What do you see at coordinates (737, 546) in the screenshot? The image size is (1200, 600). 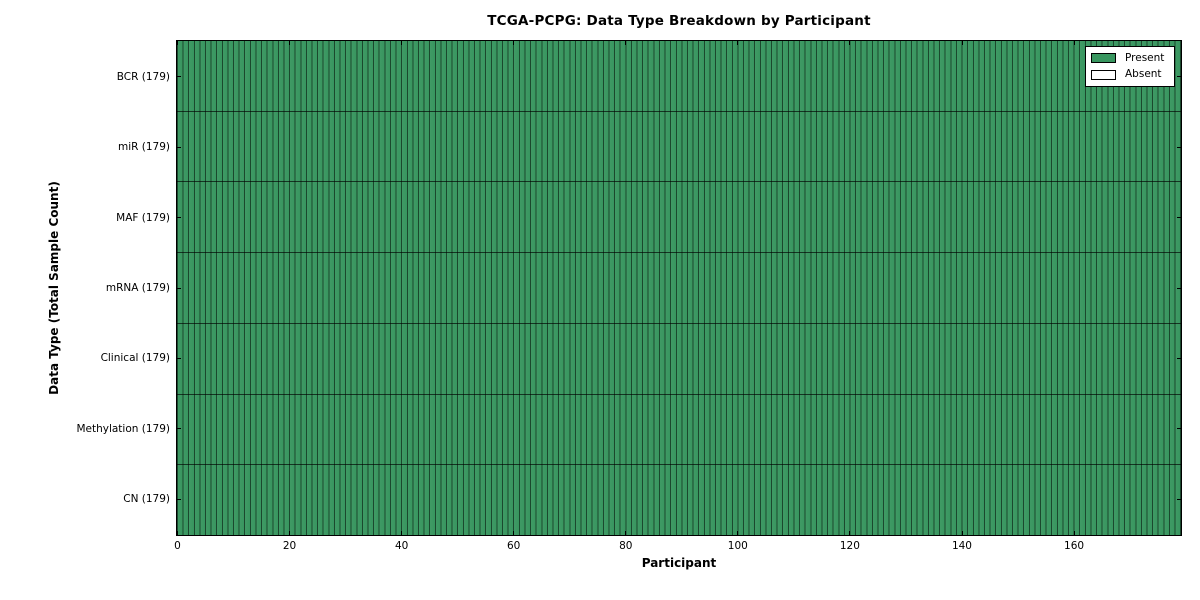 I see `x-tick-label: 100` at bounding box center [737, 546].